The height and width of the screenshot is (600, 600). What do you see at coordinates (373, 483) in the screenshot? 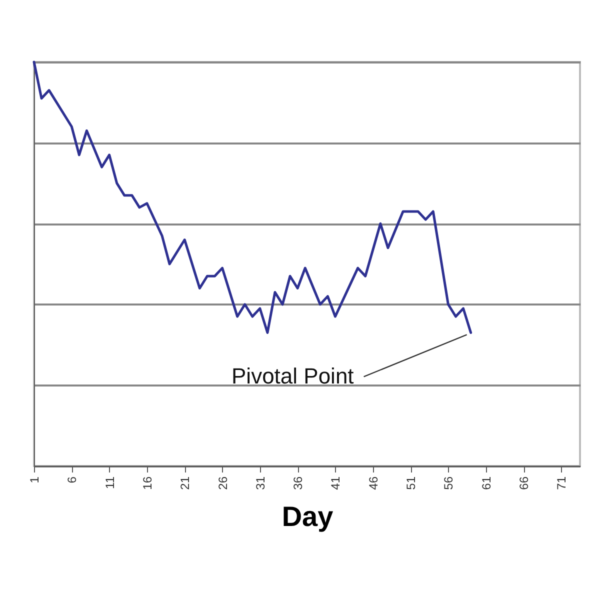
I see `x-tick-label: 46` at bounding box center [373, 483].